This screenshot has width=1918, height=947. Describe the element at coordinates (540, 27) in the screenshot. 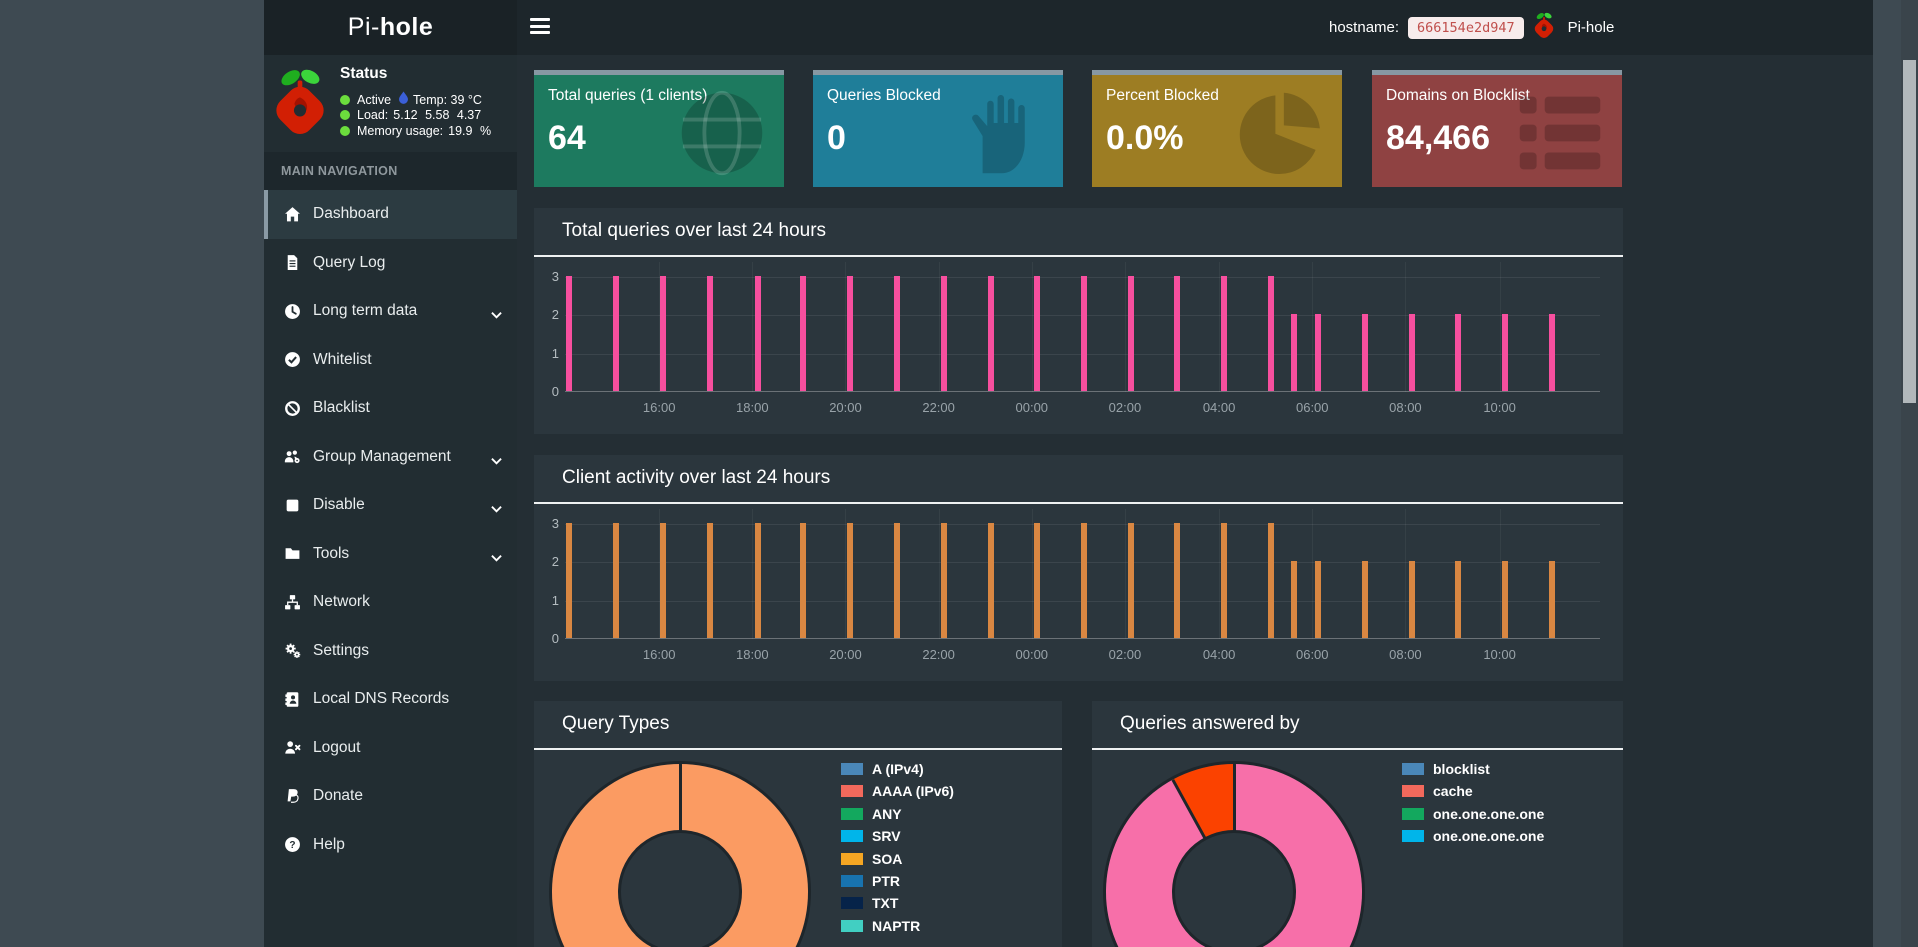

I see `sidebar-toggle-hamburger-icon` at that location.